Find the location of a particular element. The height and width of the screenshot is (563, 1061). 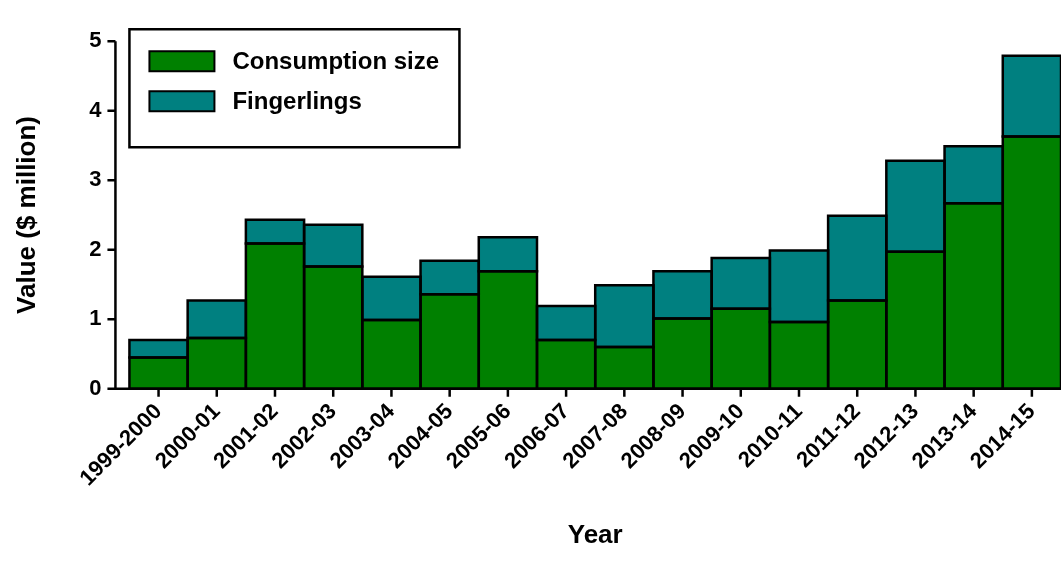

y-tick-label: 0 is located at coordinates (95, 387).